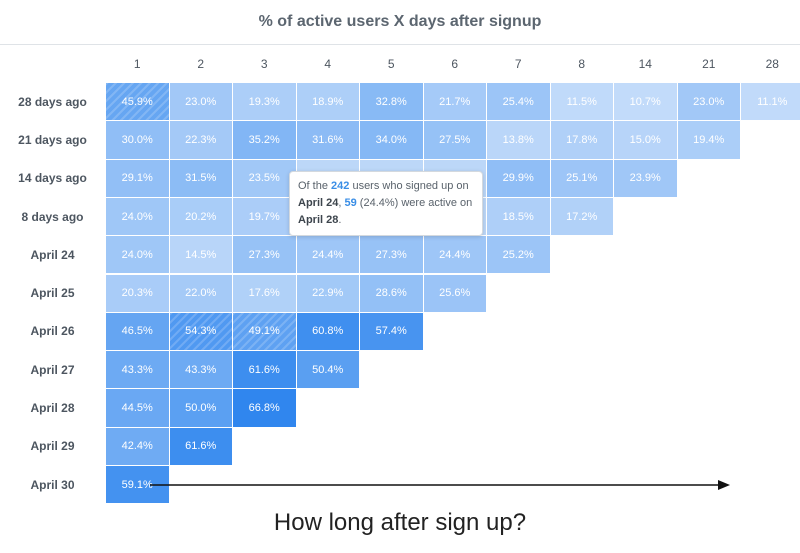 The height and width of the screenshot is (553, 800). Describe the element at coordinates (645, 178) in the screenshot. I see `cohort-cell: 23.9%` at that location.